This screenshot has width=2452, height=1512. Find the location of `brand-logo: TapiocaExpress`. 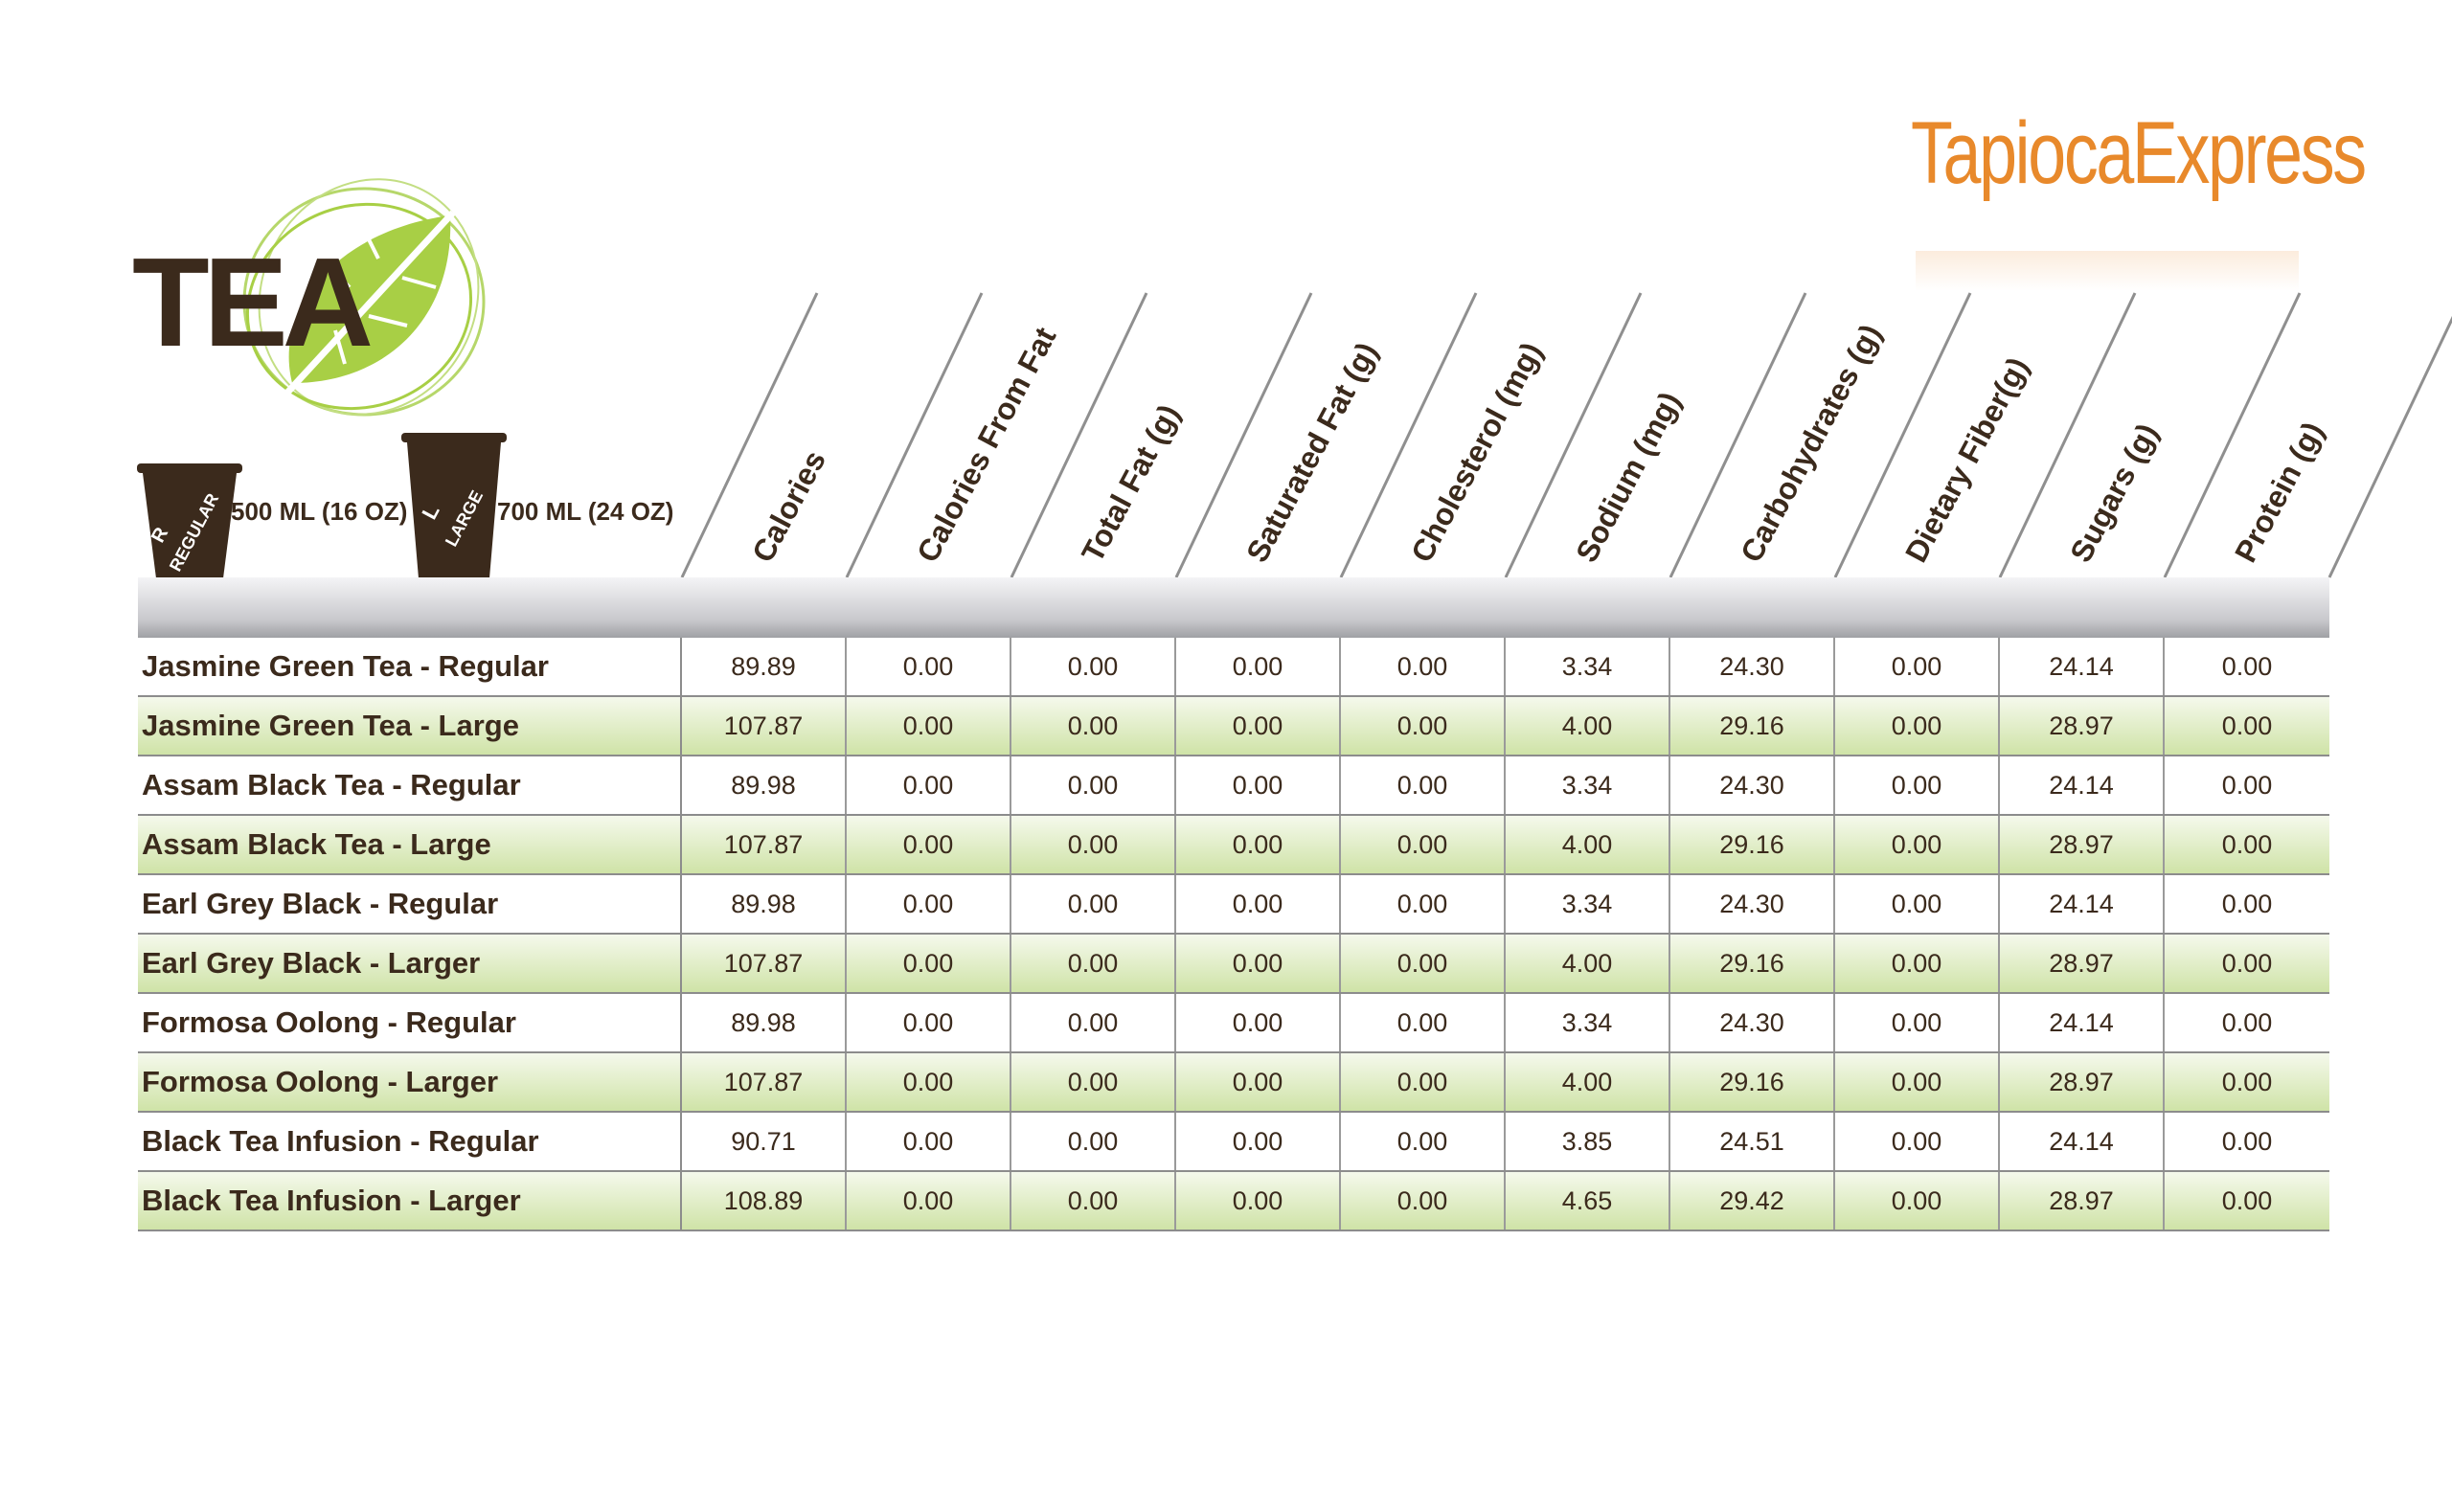

brand-logo: TapiocaExpress is located at coordinates (2139, 153).